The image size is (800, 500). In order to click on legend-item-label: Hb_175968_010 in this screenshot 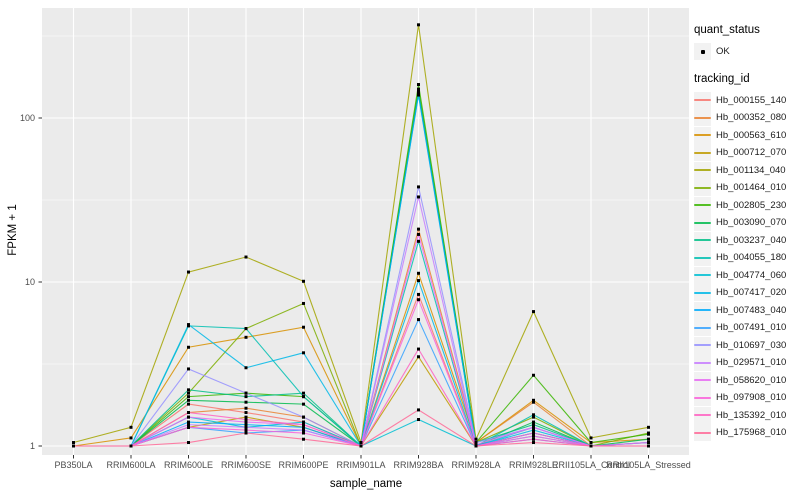, I will do `click(751, 433)`.